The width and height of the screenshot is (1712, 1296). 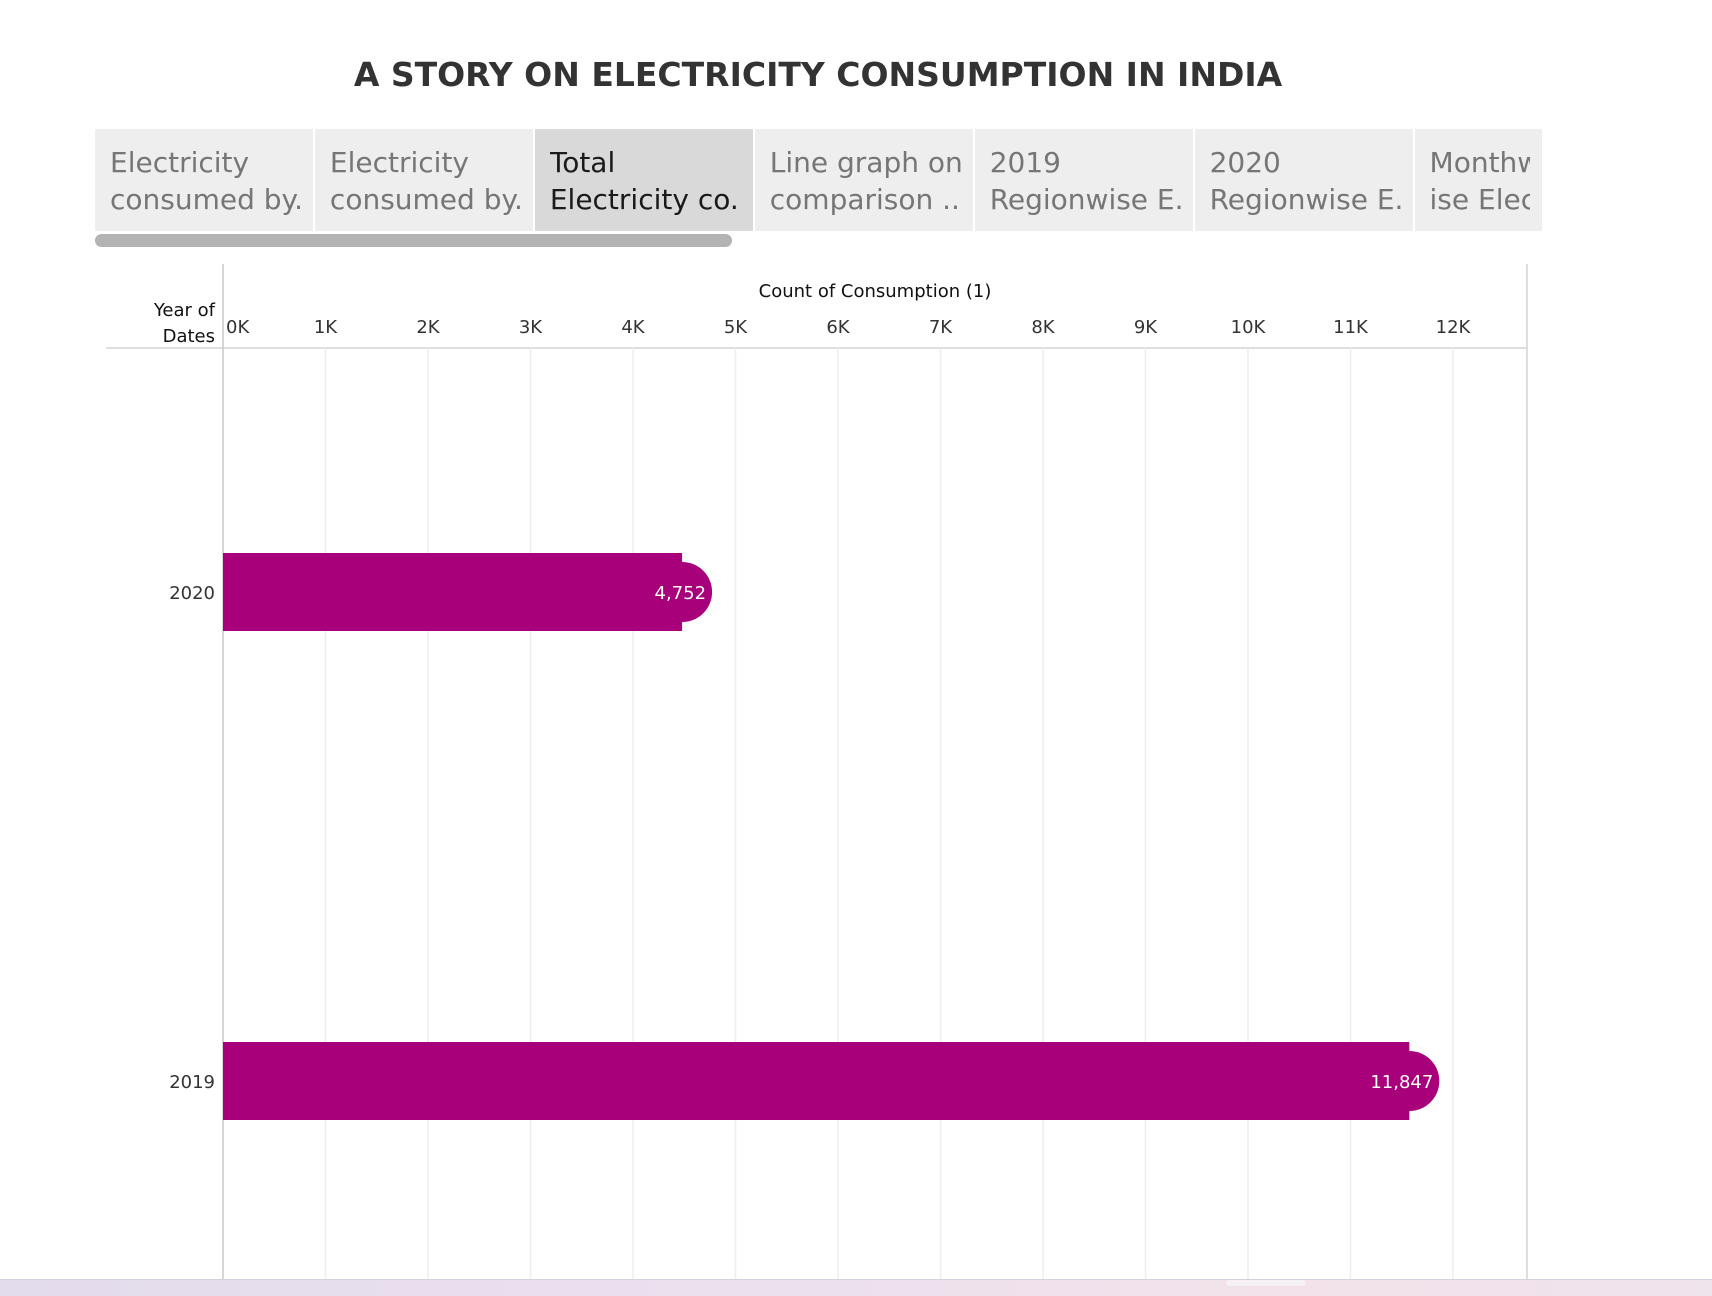 I want to click on tab-strip-scrollbar, so click(x=413, y=240).